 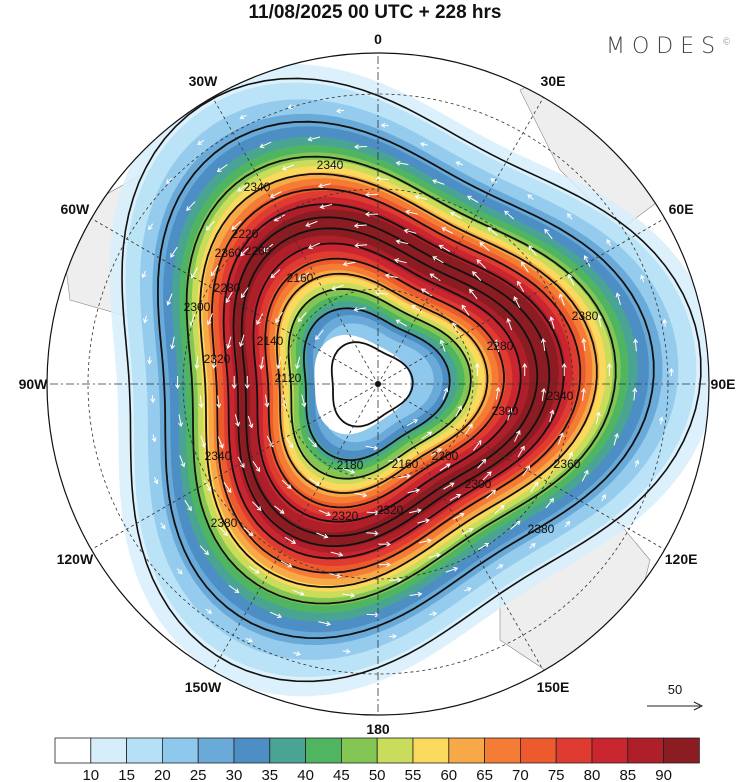 What do you see at coordinates (350, 465) in the screenshot?
I see `contour-label: 2180` at bounding box center [350, 465].